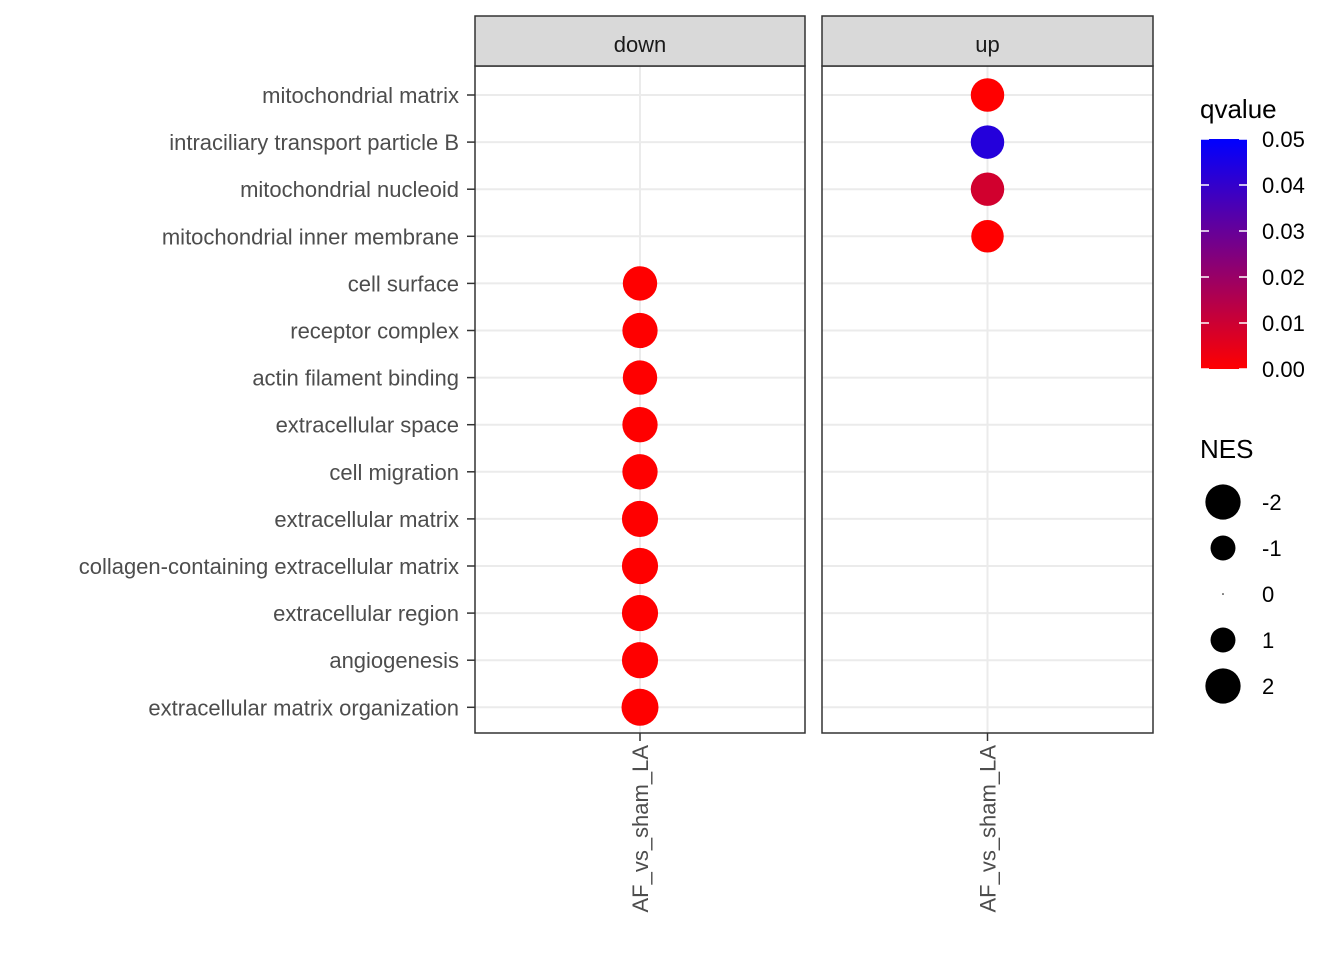 The height and width of the screenshot is (965, 1344). I want to click on y-axis-tick-label: extracellular matrix, so click(366, 519).